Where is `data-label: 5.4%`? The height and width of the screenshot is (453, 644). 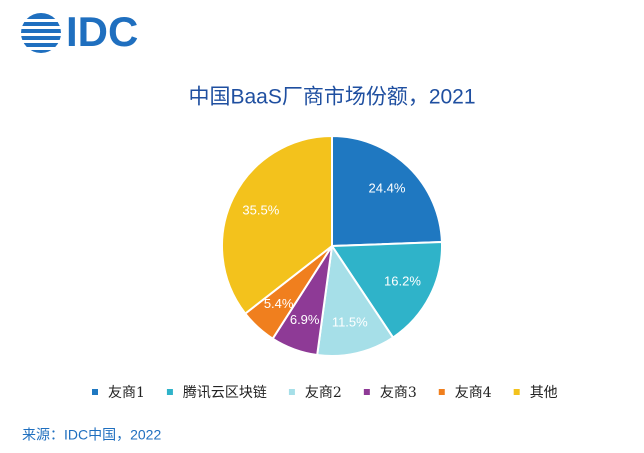
data-label: 5.4% is located at coordinates (279, 303).